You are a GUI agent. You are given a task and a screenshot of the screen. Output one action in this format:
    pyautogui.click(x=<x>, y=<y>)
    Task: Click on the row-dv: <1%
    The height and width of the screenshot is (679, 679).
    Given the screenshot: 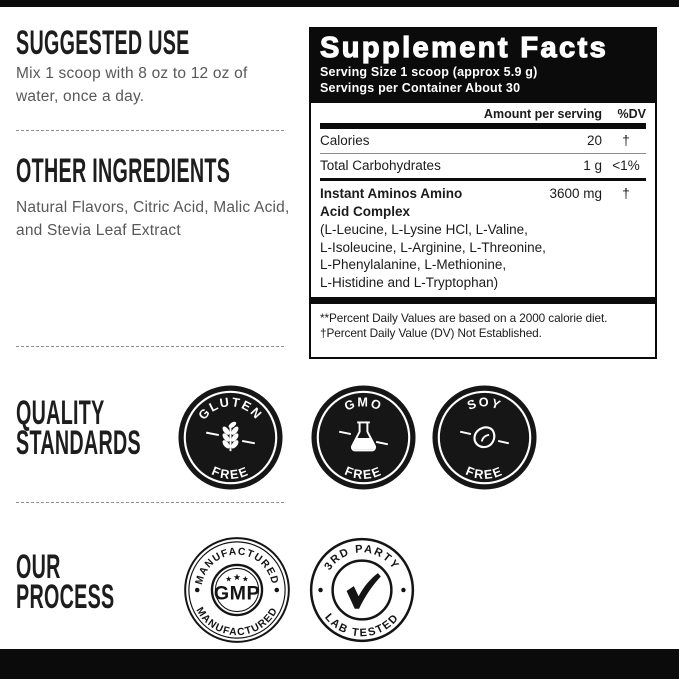 What is the action you would take?
    pyautogui.click(x=626, y=165)
    